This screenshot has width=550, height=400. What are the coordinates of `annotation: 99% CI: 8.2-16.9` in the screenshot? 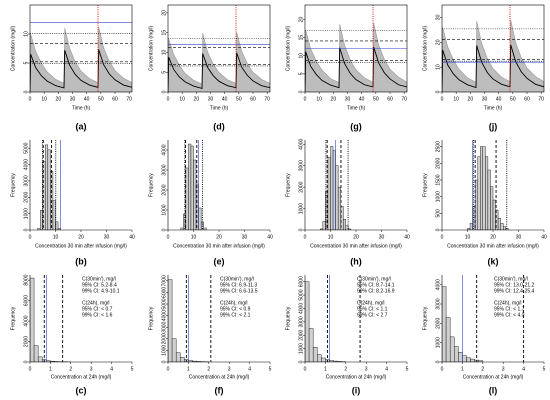 It's located at (376, 291).